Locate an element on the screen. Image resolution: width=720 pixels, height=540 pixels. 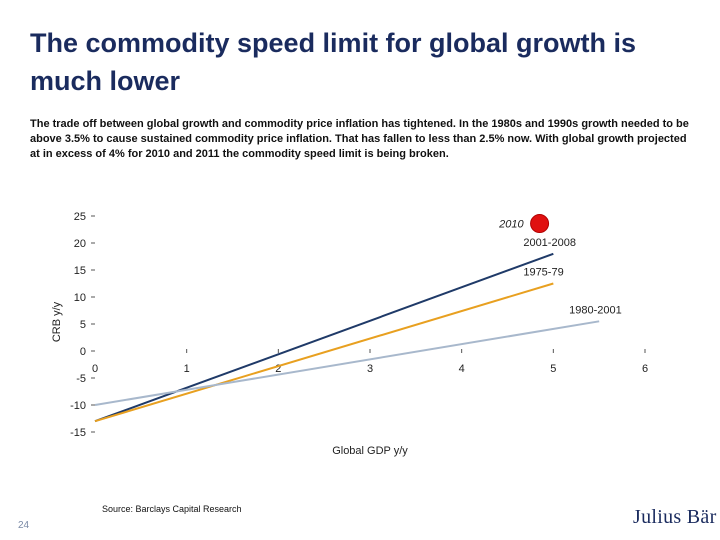
y-tick-label: -10 is located at coordinates (78, 406).